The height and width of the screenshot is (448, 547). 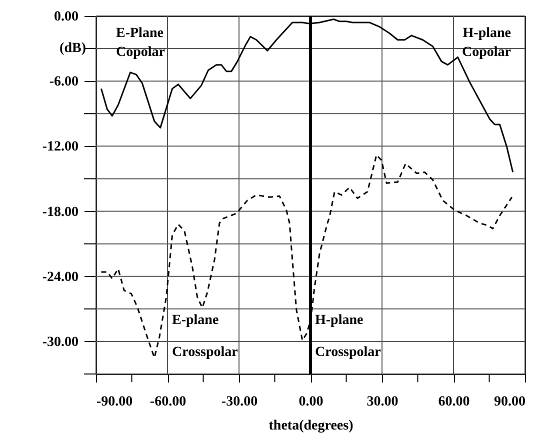 I want to click on y-tick-label: -18.00, so click(x=60, y=212).